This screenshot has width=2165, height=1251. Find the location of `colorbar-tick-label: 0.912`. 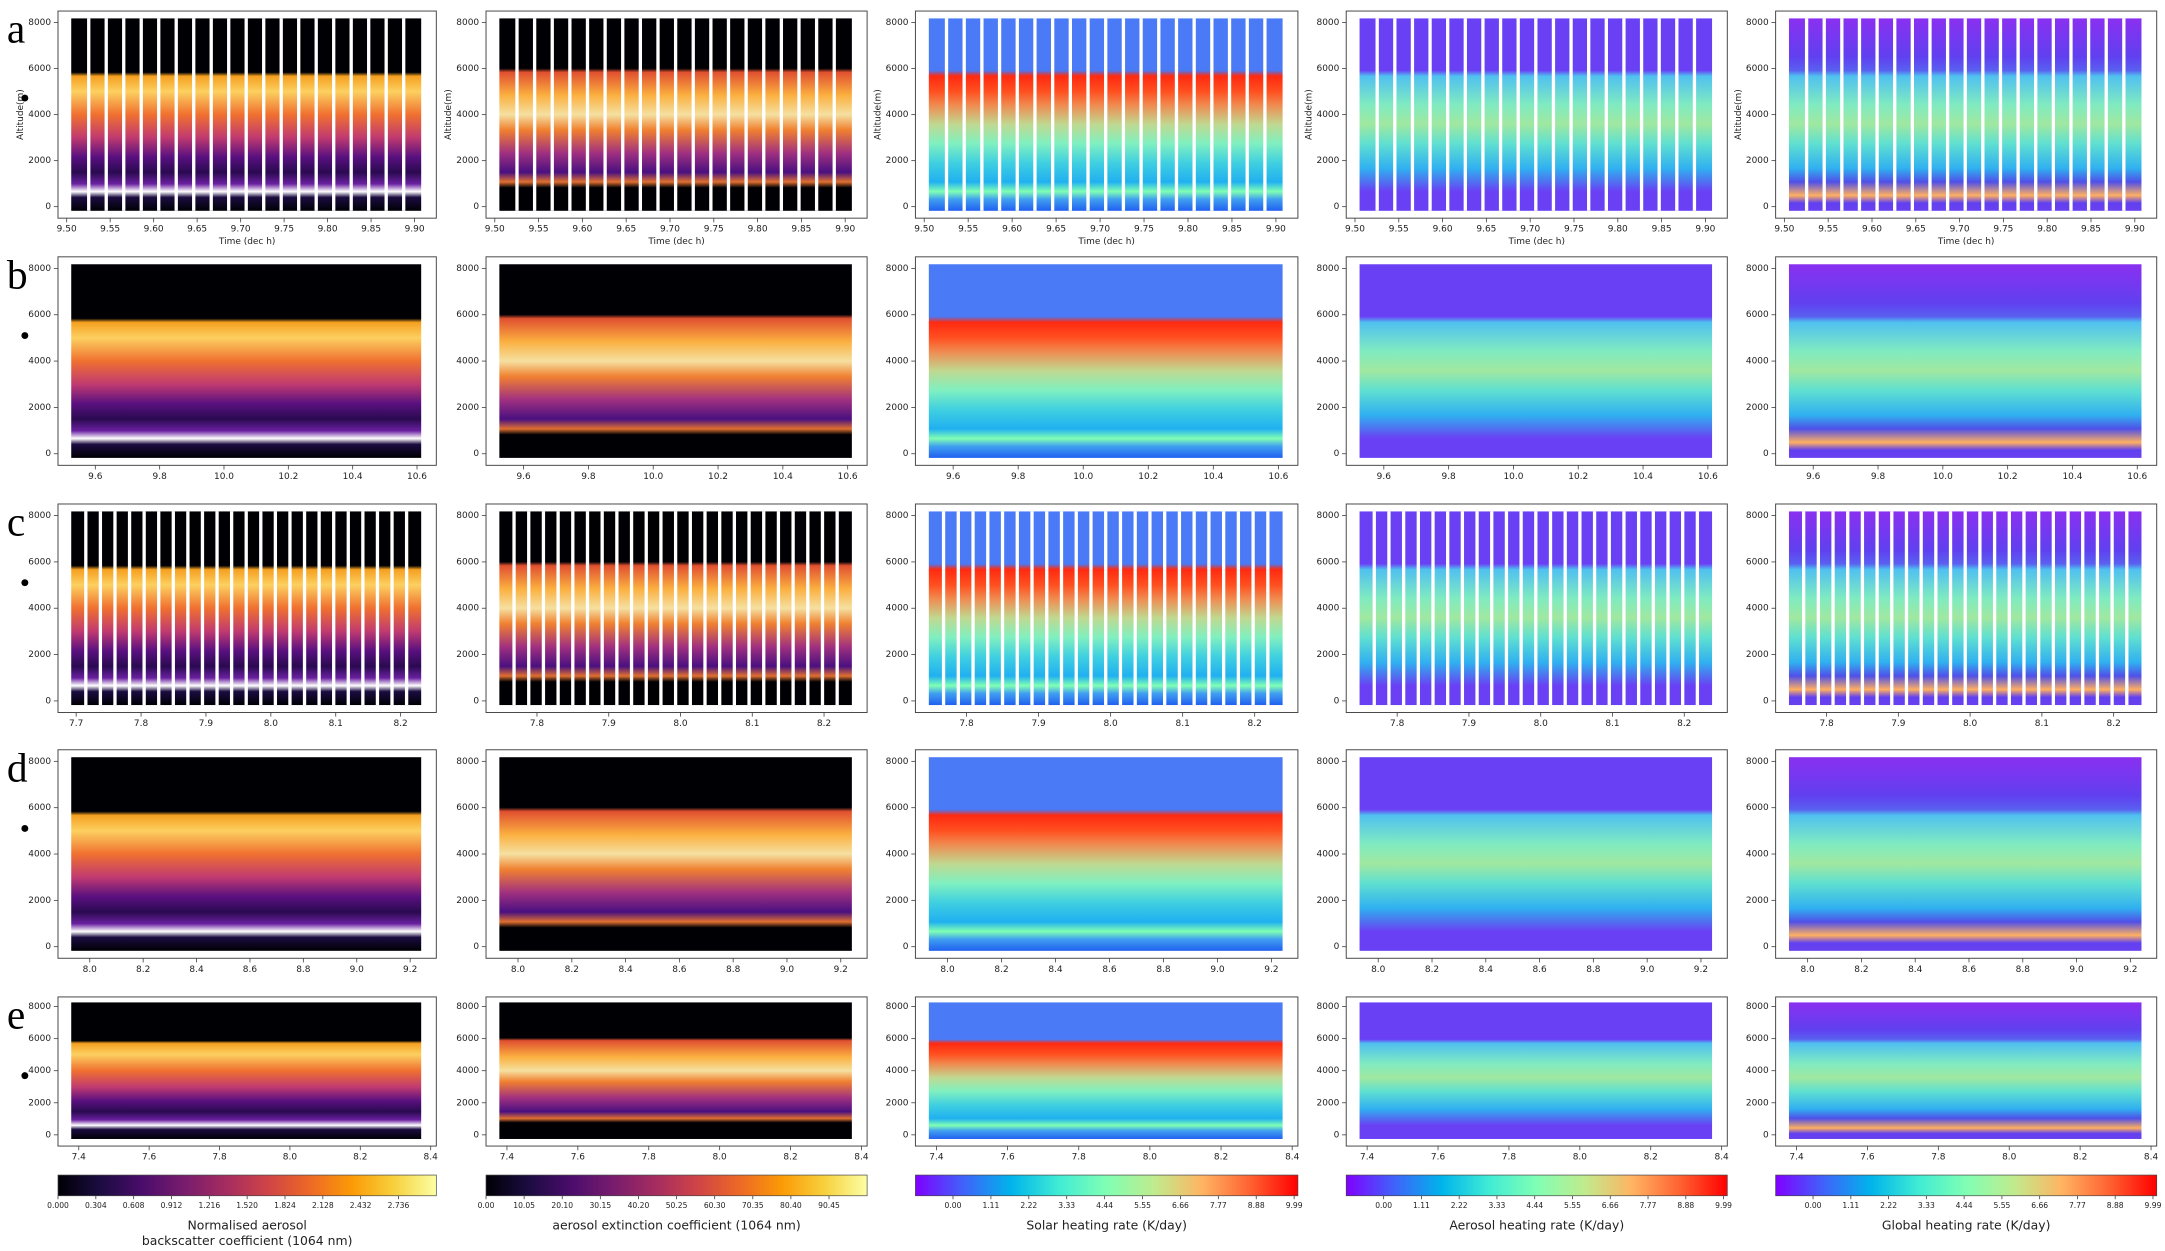

colorbar-tick-label: 0.912 is located at coordinates (172, 1205).